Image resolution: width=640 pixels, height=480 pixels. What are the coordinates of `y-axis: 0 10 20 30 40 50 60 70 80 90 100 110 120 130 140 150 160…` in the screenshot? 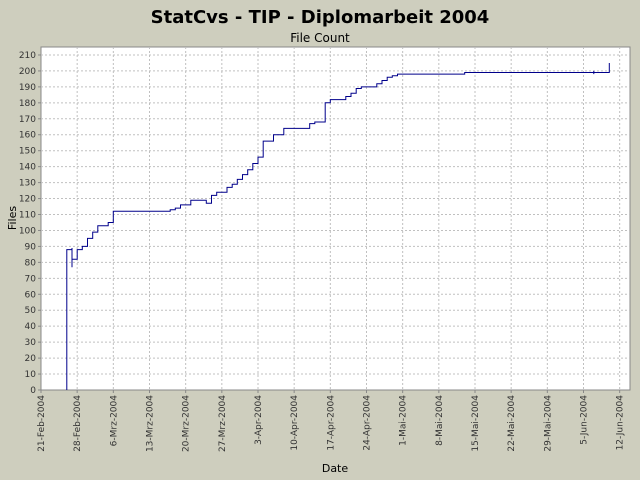 It's located at (30, 223).